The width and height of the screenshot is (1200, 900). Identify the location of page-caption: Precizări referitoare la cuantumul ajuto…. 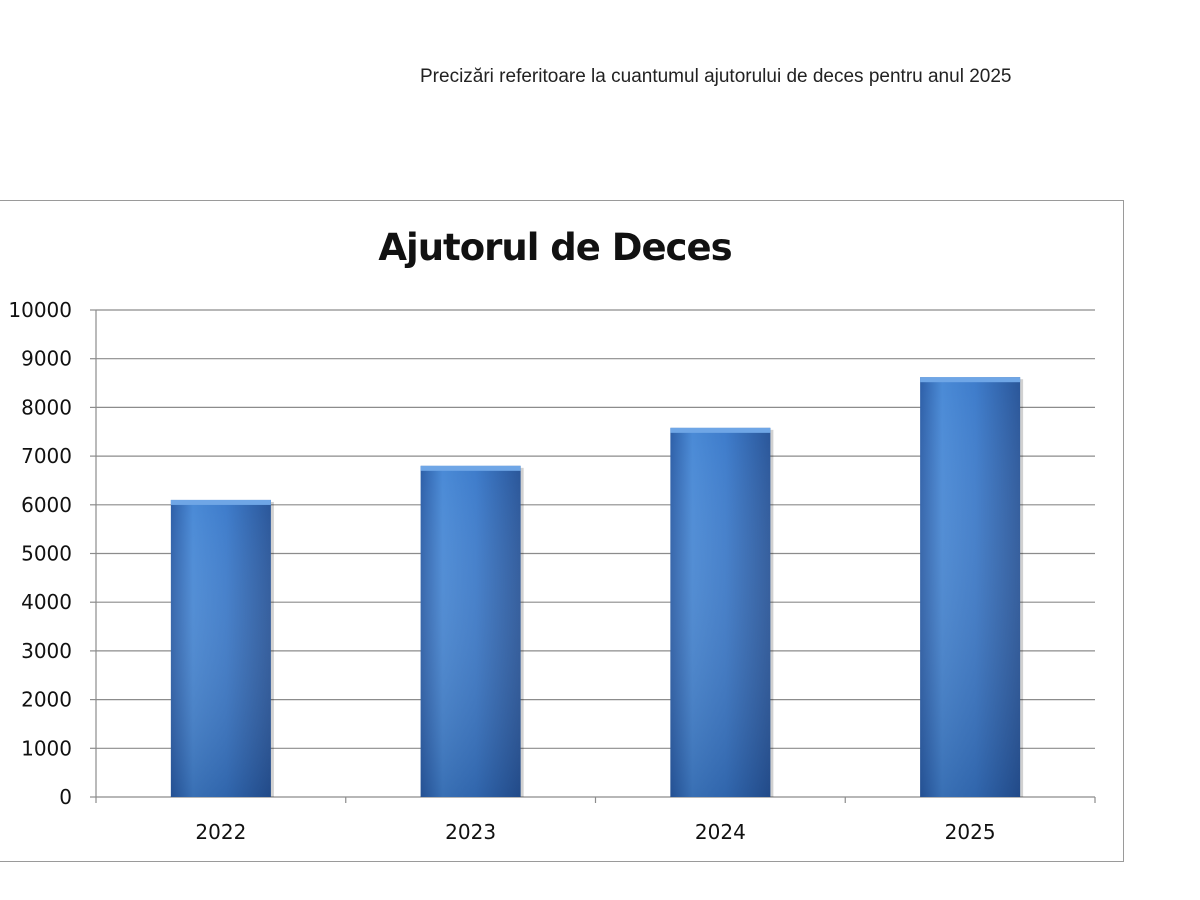
(716, 76).